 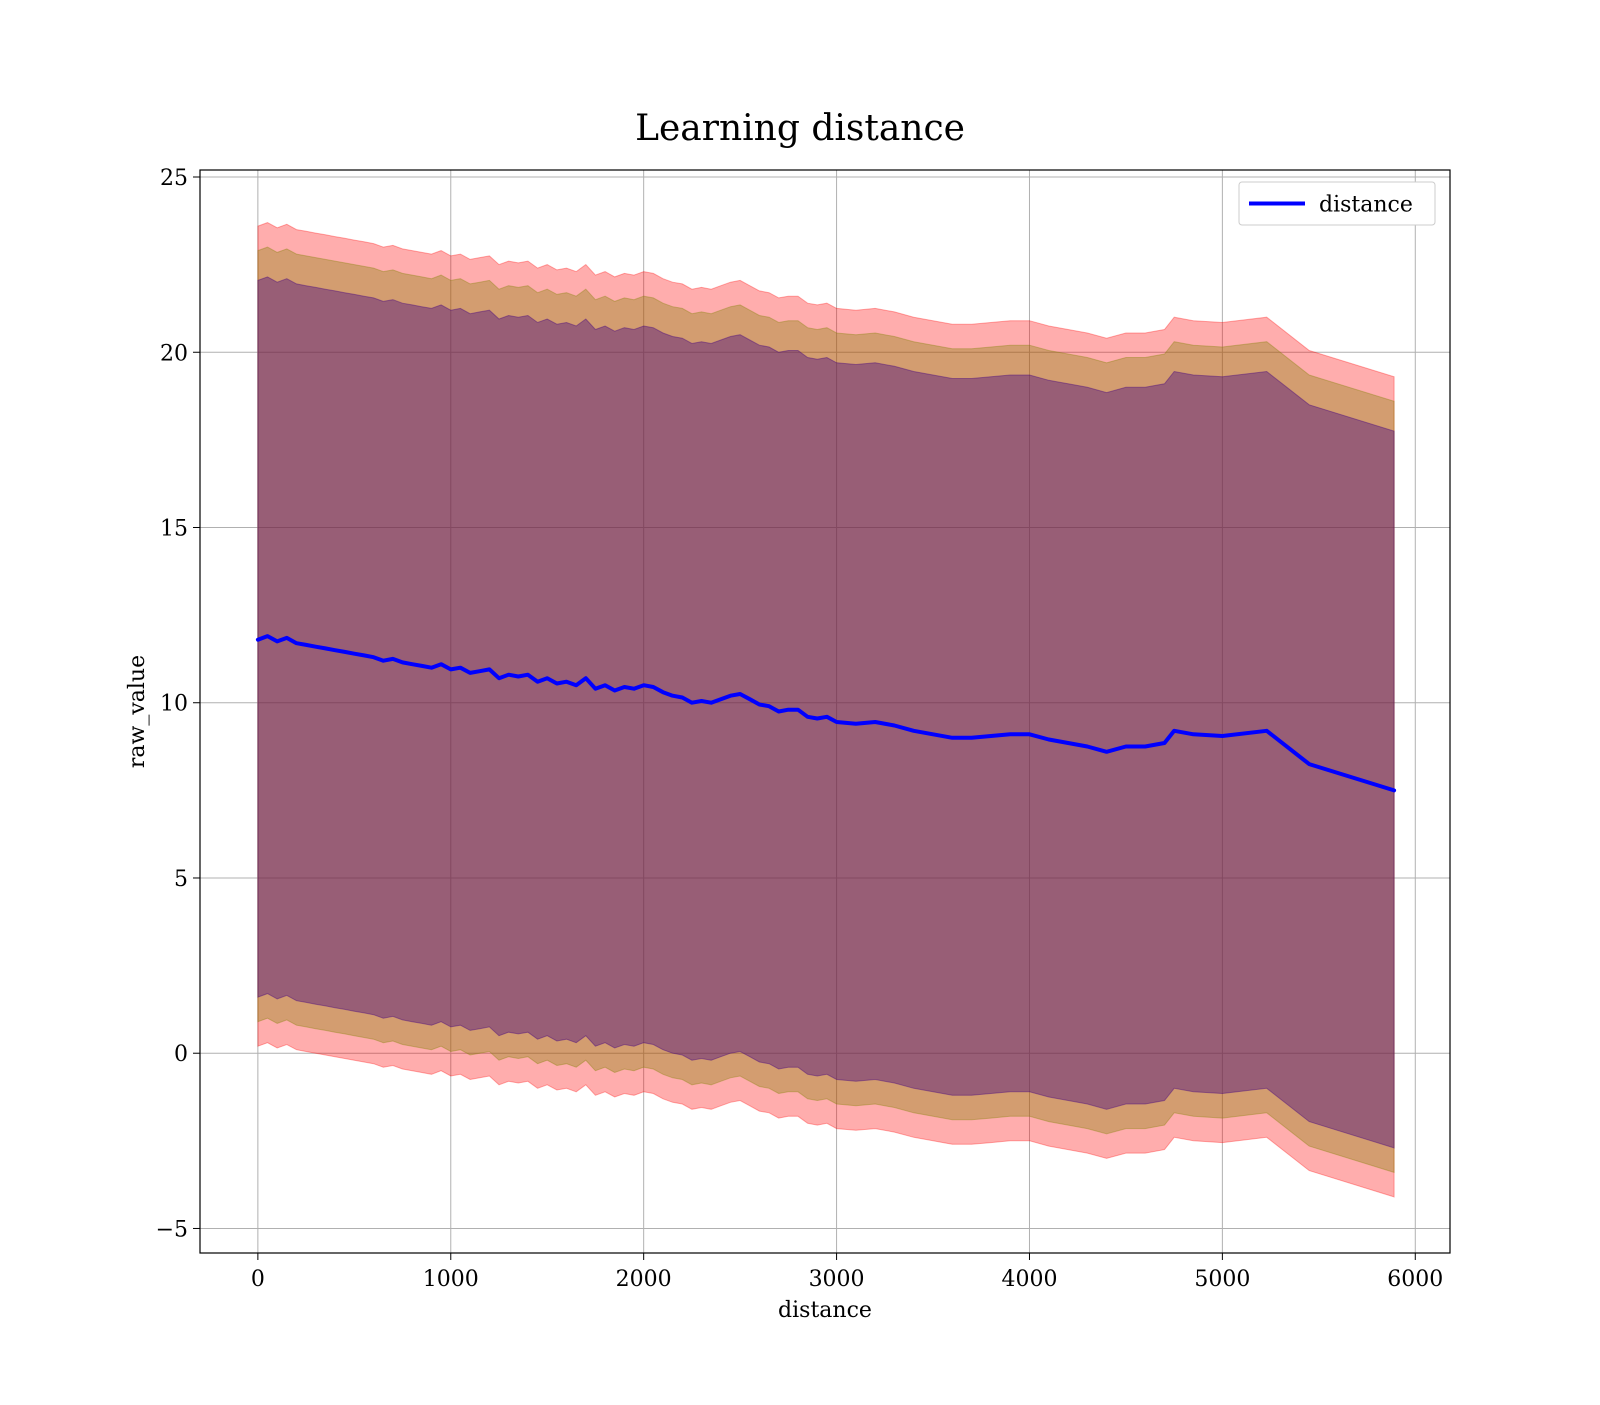 I want to click on x-axis-ticks: 0 1000 2000 3000 4000 5000 6000, so click(x=847, y=1272).